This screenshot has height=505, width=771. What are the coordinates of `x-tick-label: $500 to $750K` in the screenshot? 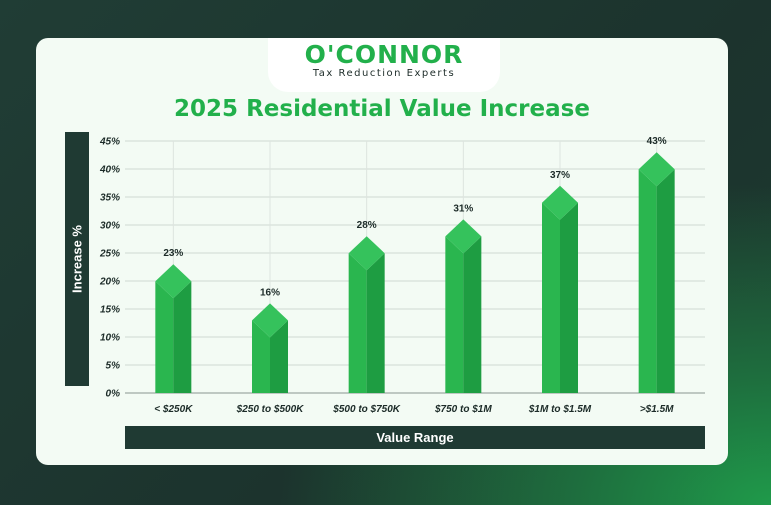 It's located at (366, 409).